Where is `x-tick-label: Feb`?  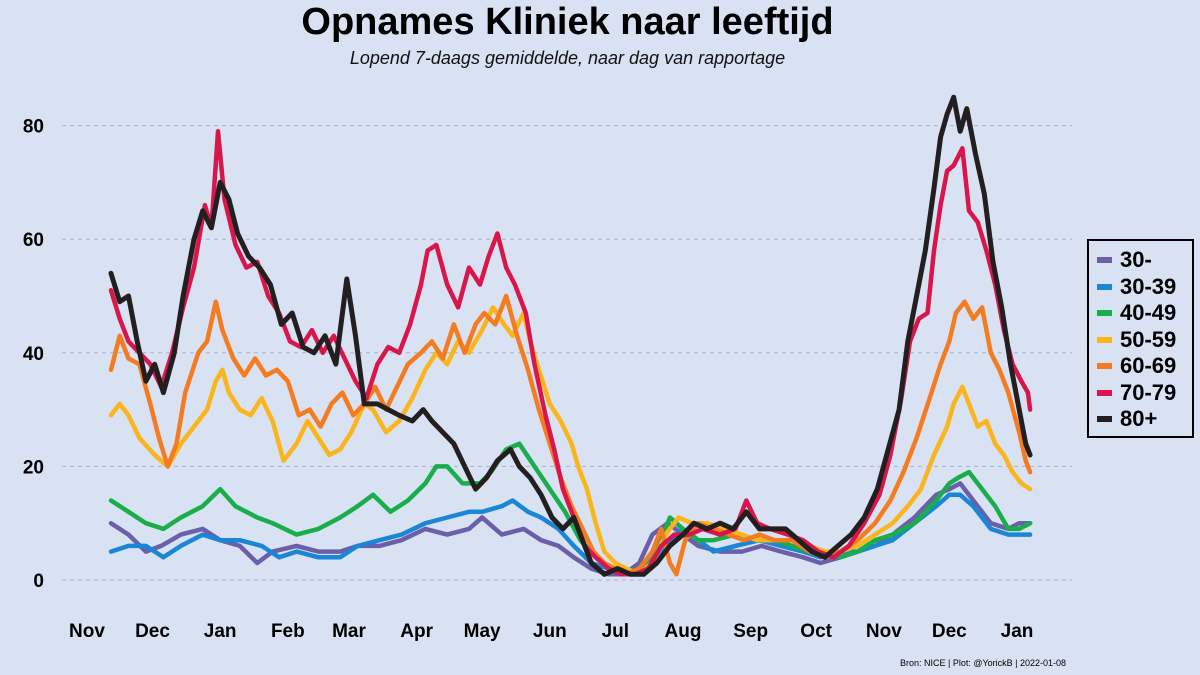
x-tick-label: Feb is located at coordinates (288, 631).